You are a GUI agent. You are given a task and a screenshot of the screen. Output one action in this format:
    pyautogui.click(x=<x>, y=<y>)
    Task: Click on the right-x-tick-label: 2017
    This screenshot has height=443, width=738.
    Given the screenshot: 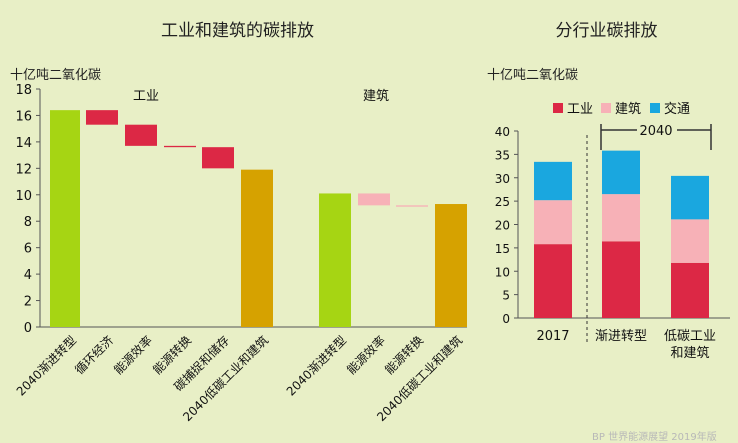 What is the action you would take?
    pyautogui.click(x=552, y=336)
    